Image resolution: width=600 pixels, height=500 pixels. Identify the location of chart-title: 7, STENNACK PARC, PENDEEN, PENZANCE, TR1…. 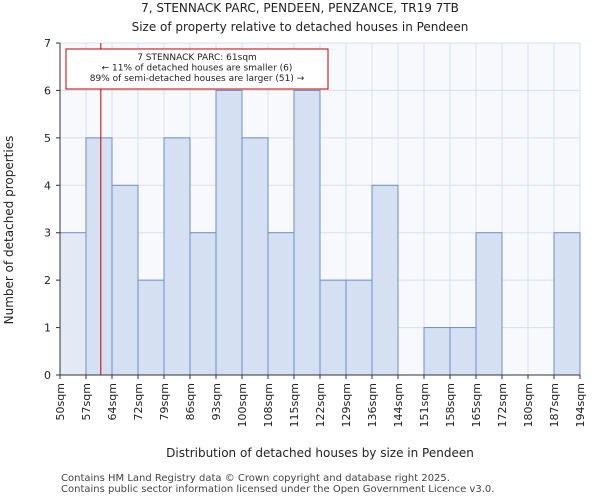
(300, 8).